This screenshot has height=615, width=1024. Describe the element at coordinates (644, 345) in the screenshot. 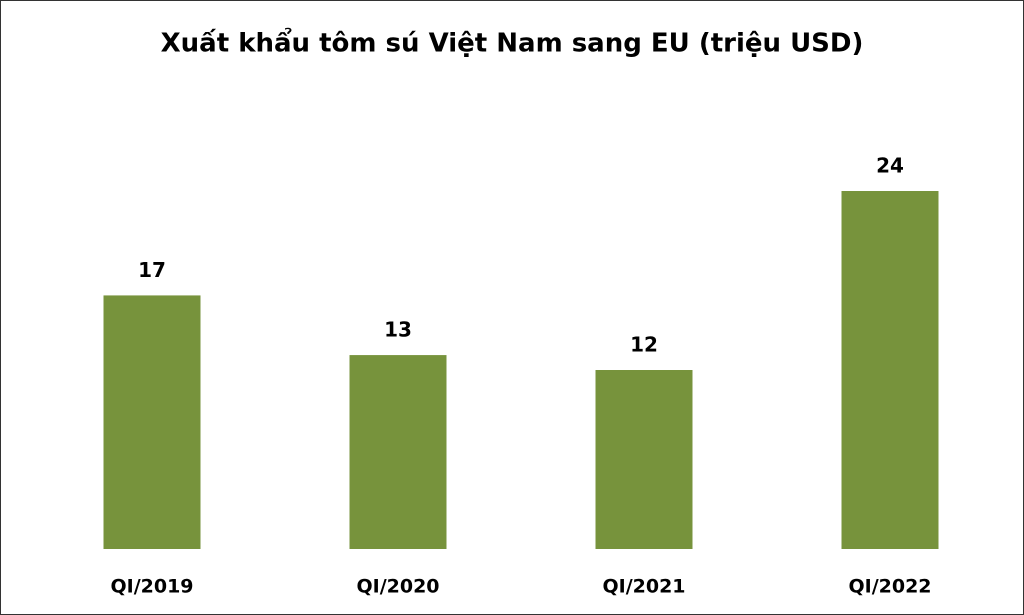

I see `value-label: 12` at that location.